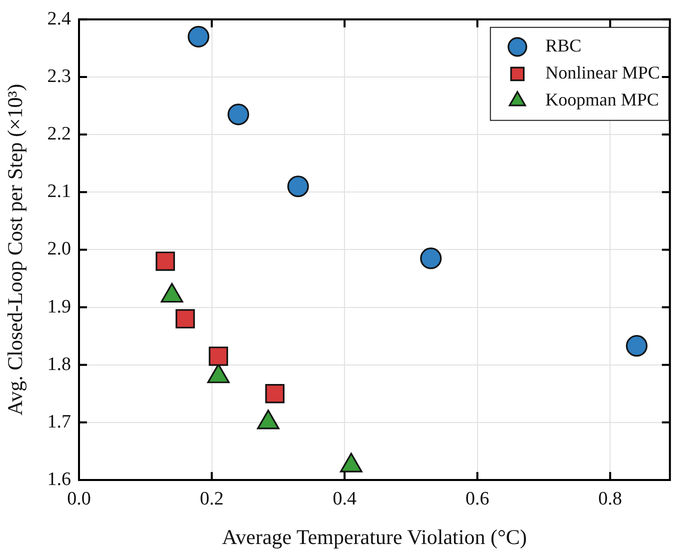 The image size is (684, 555). I want to click on x-tick-label: 0.8, so click(610, 499).